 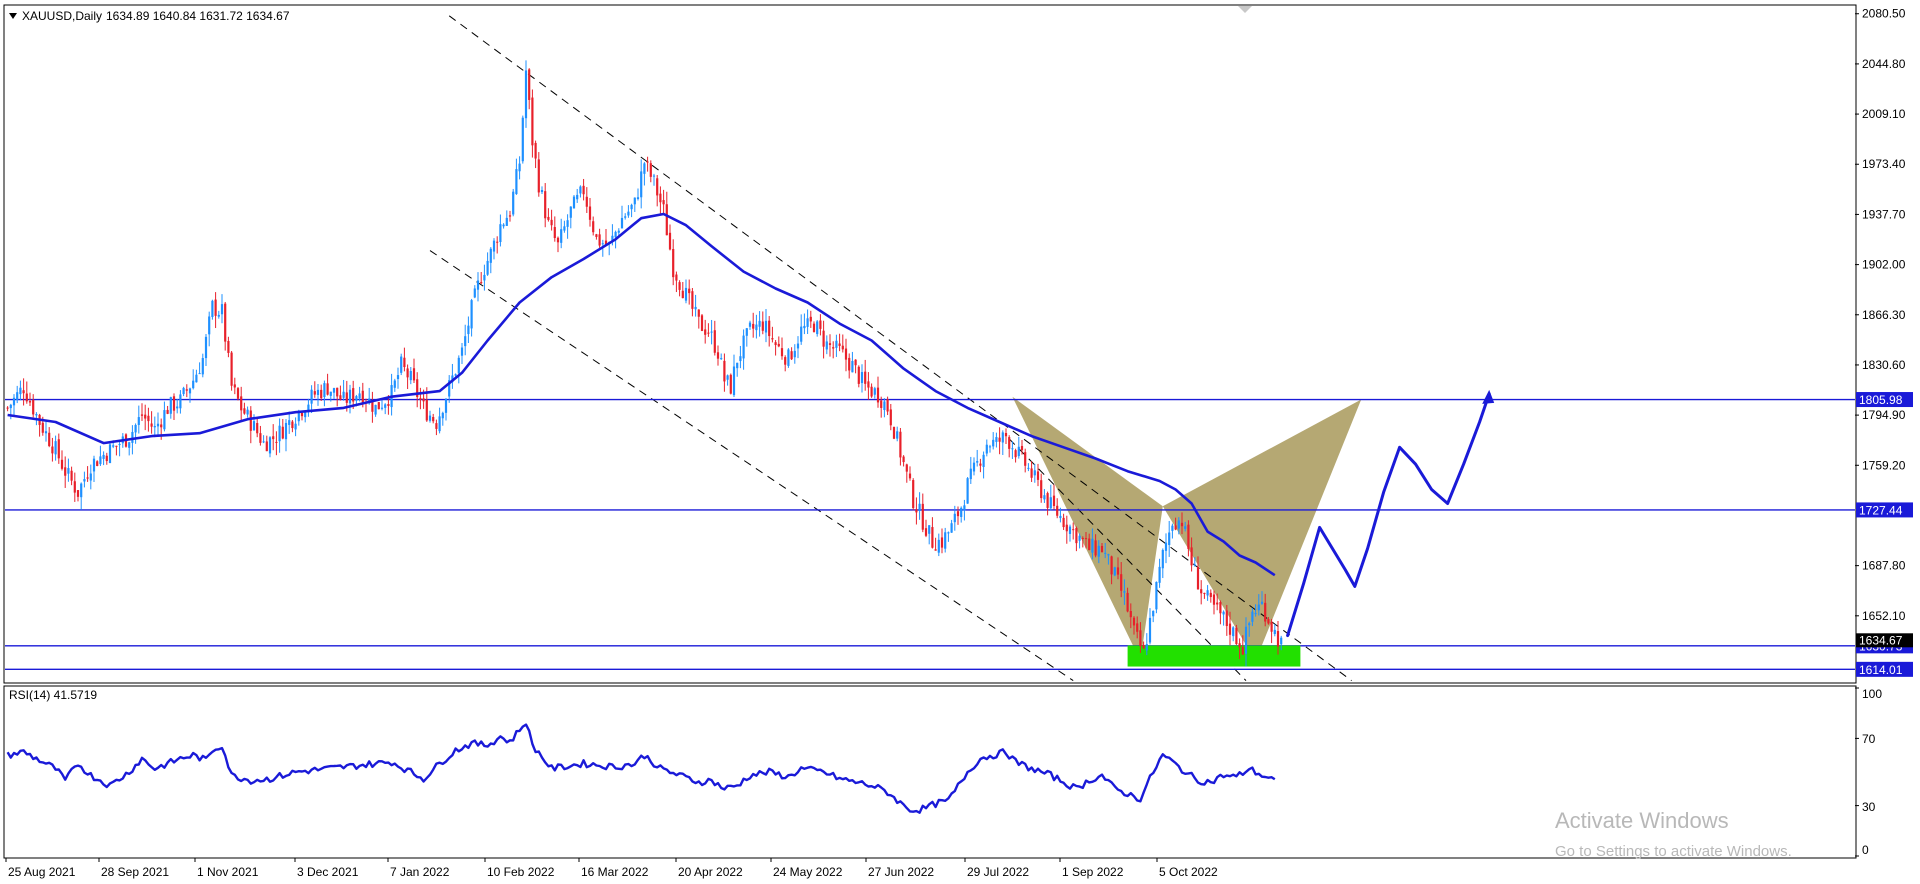 What do you see at coordinates (62, 16) in the screenshot?
I see `chart-symbol: XAUUSD,Daily` at bounding box center [62, 16].